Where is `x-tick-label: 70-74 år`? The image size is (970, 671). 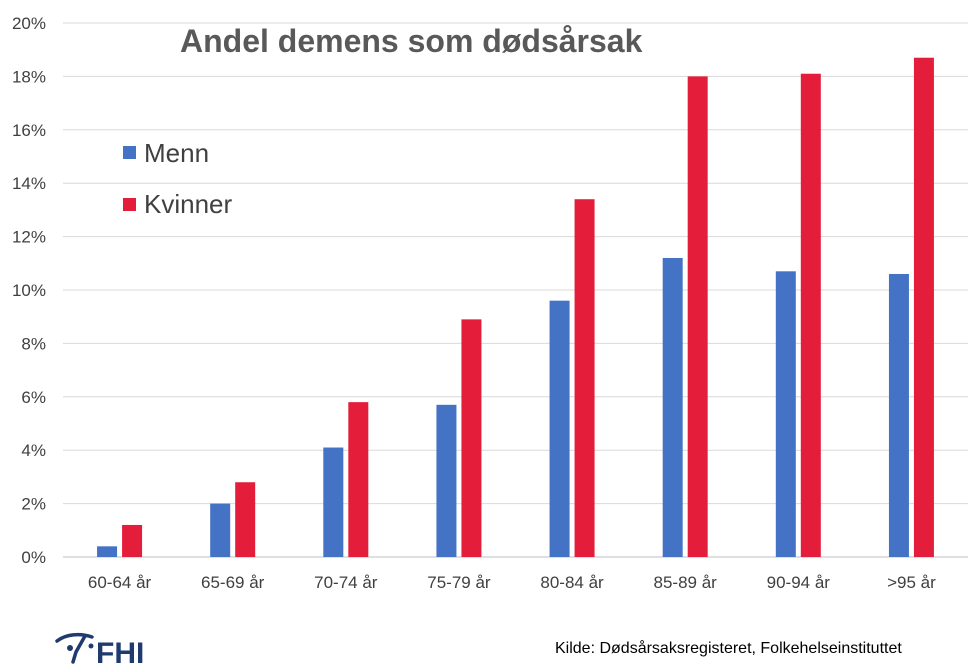
x-tick-label: 70-74 år is located at coordinates (346, 582).